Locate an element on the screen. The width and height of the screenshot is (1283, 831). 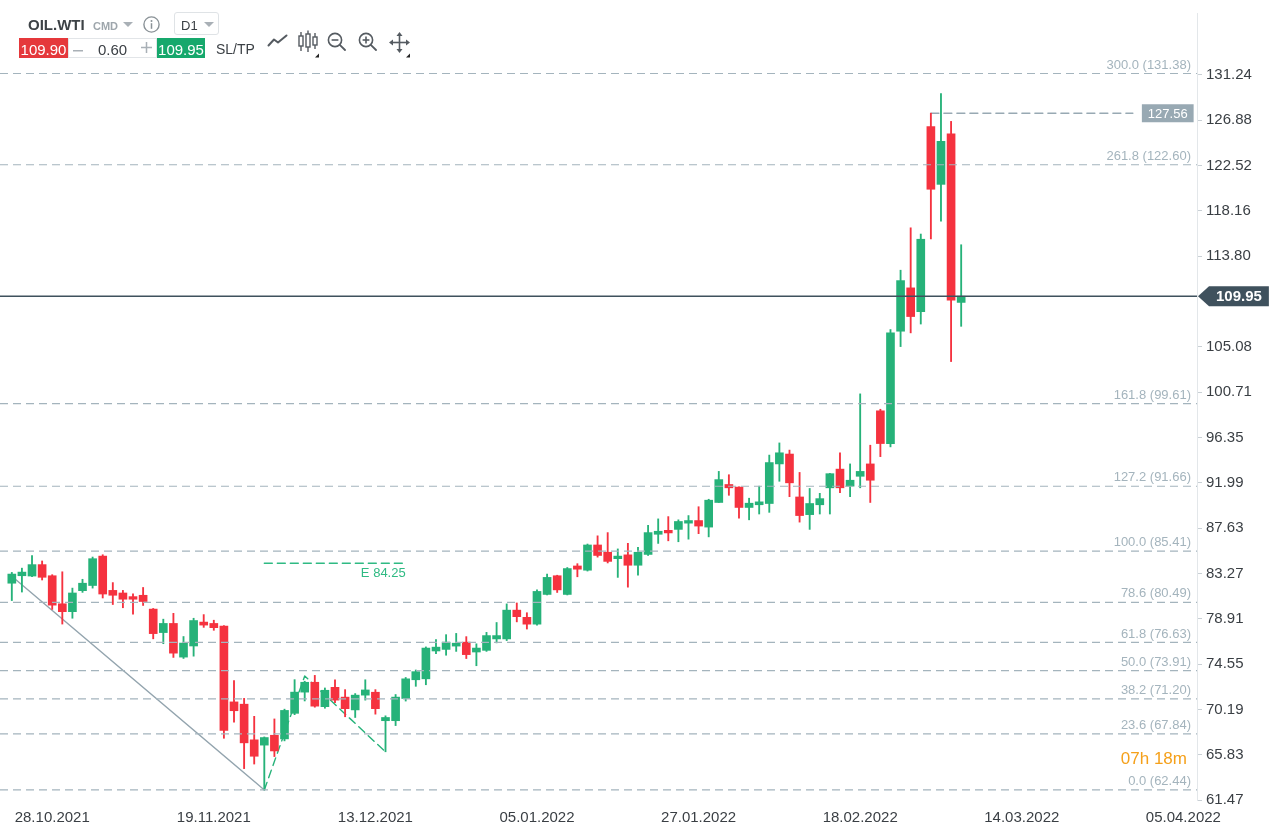
y-tick-label: 65.83 is located at coordinates (1225, 753).